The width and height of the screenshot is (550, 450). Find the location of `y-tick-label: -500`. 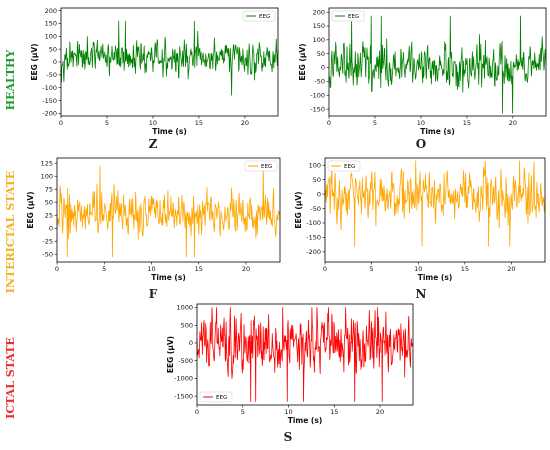

y-tick-label: -500 is located at coordinates (185, 361).